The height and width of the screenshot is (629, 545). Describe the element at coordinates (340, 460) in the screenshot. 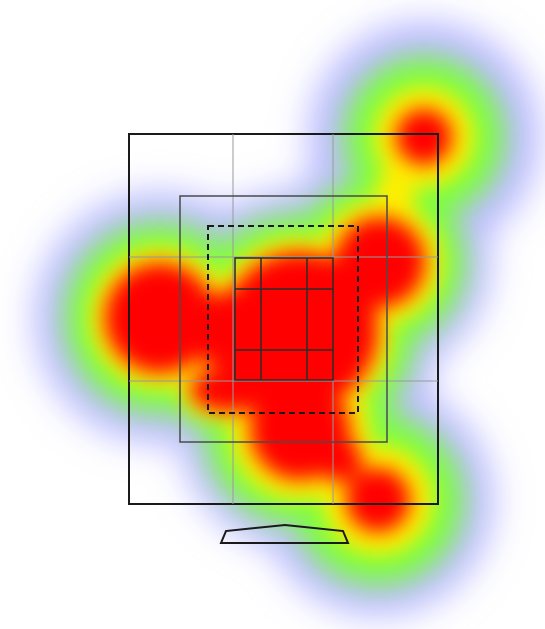

I see `heat-bridge-3-peak` at that location.